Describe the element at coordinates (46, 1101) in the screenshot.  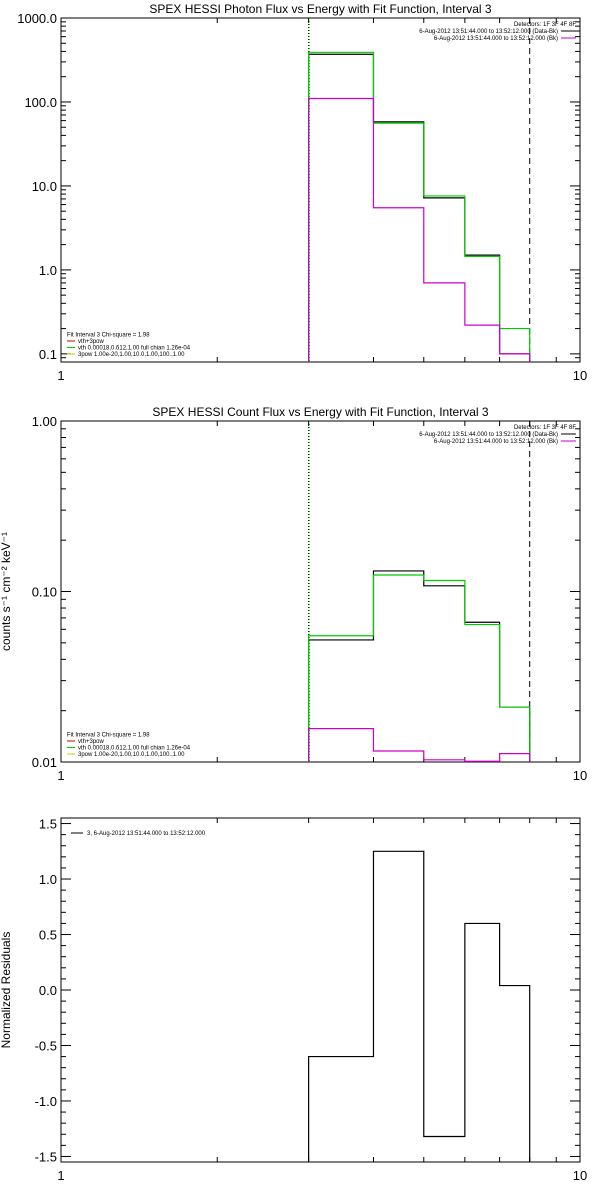
I see `y-tick-label: -1.0` at that location.